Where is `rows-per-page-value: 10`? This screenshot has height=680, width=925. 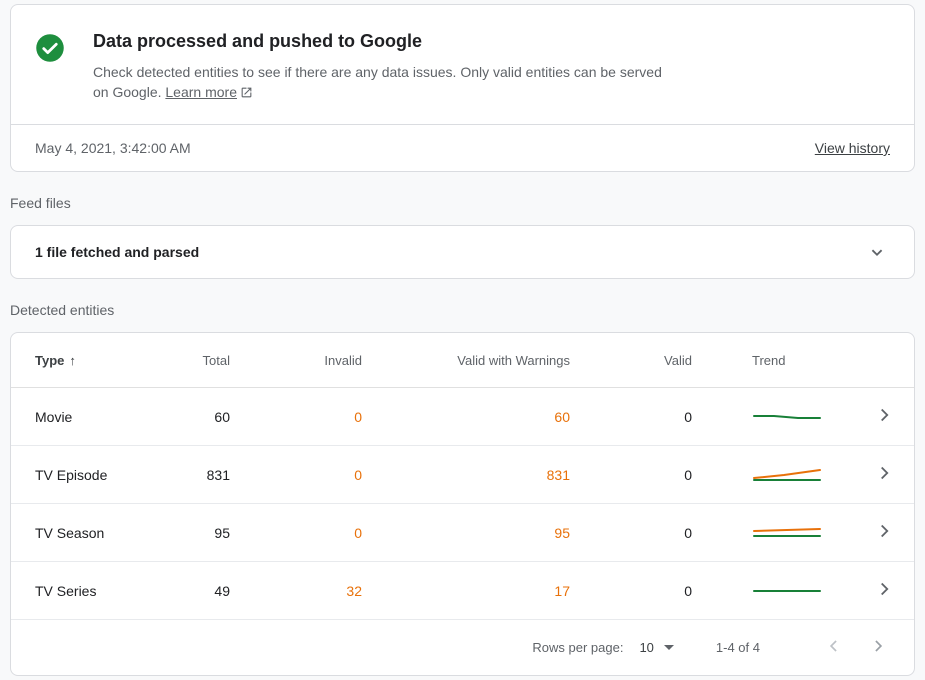
rows-per-page-value: 10 is located at coordinates (646, 647).